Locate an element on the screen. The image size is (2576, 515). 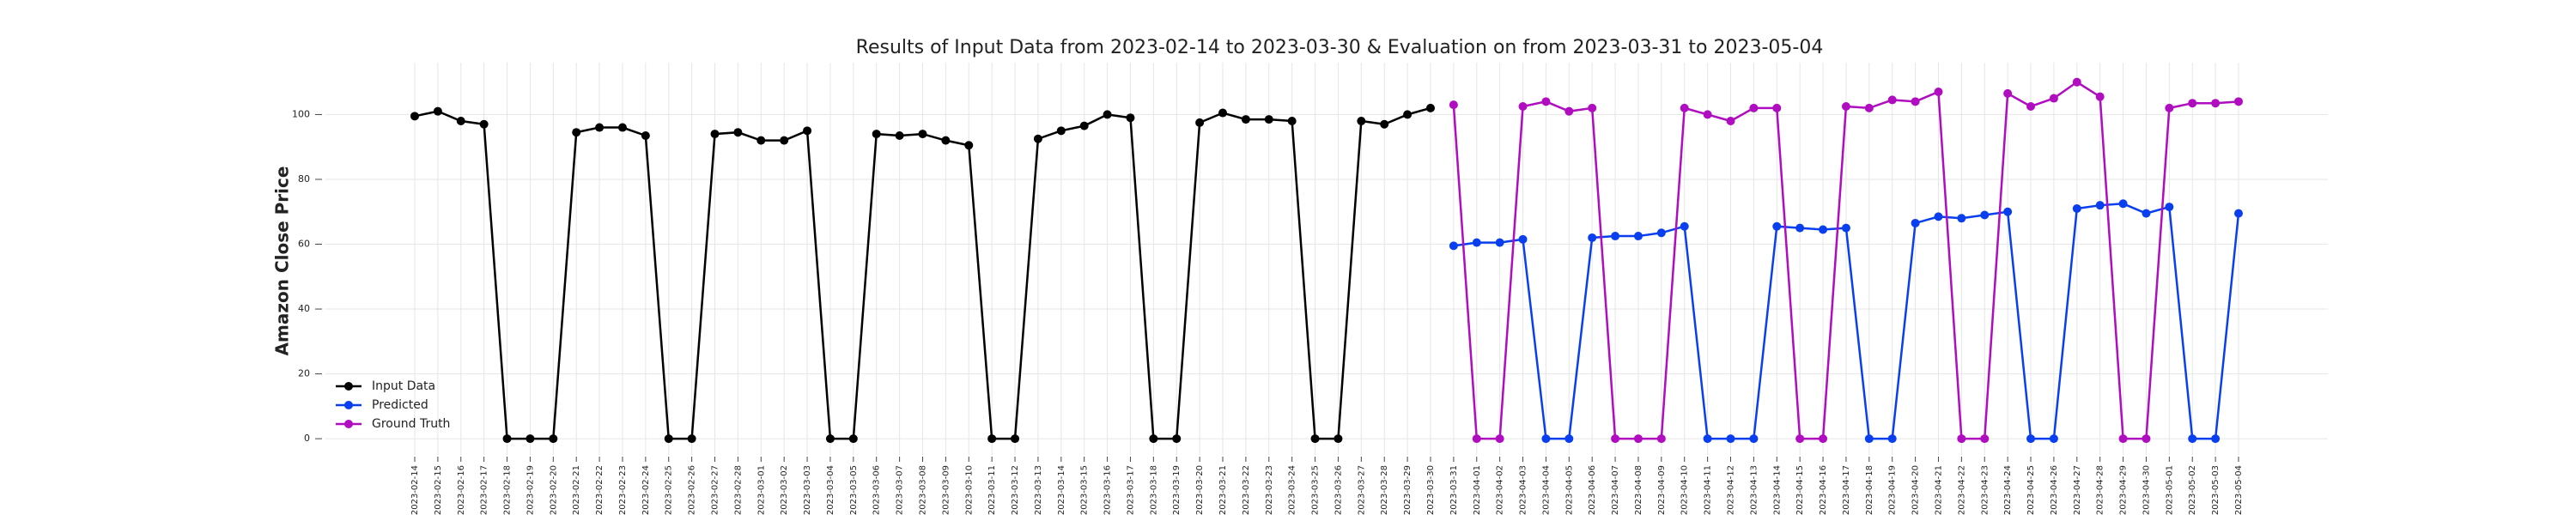
x-tick-label: 2023-03-31 is located at coordinates (1454, 490).